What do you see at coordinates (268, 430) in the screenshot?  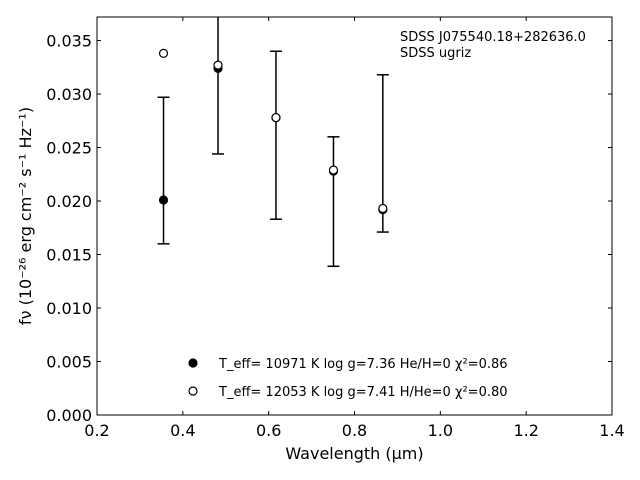 I see `x-tick-label: 0.6` at bounding box center [268, 430].